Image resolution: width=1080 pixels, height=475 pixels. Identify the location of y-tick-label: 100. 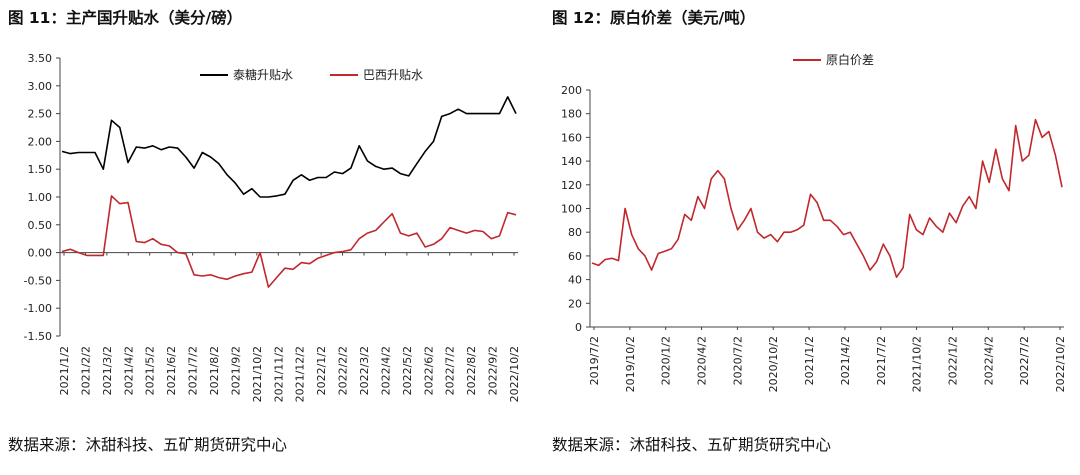
(571, 209).